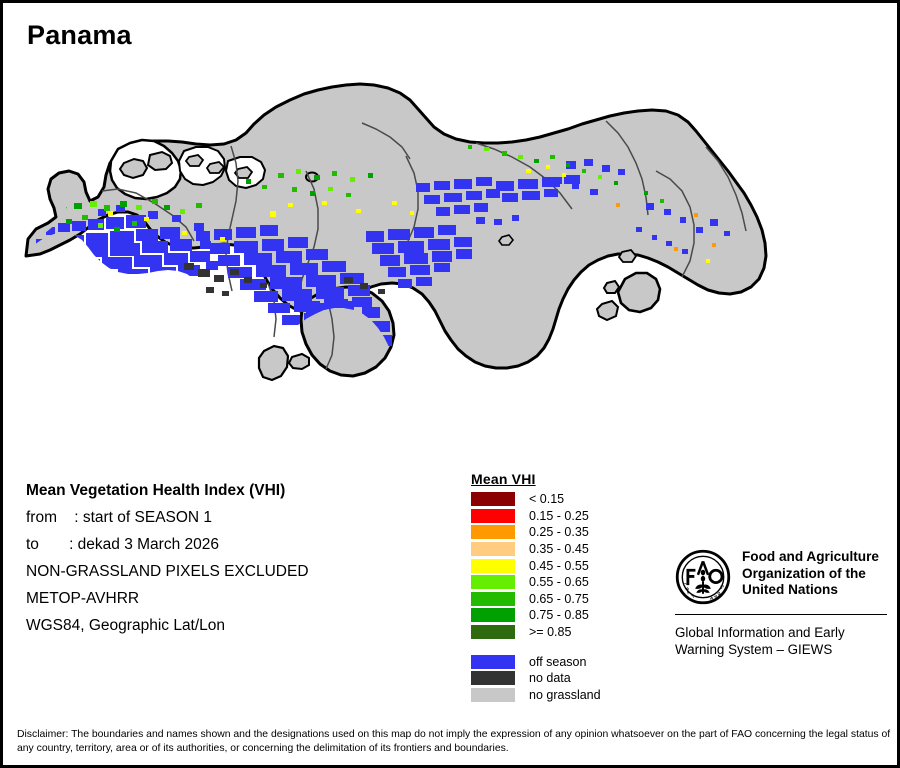  Describe the element at coordinates (559, 615) in the screenshot. I see `legend-label: 0.75 - 0.85` at that location.